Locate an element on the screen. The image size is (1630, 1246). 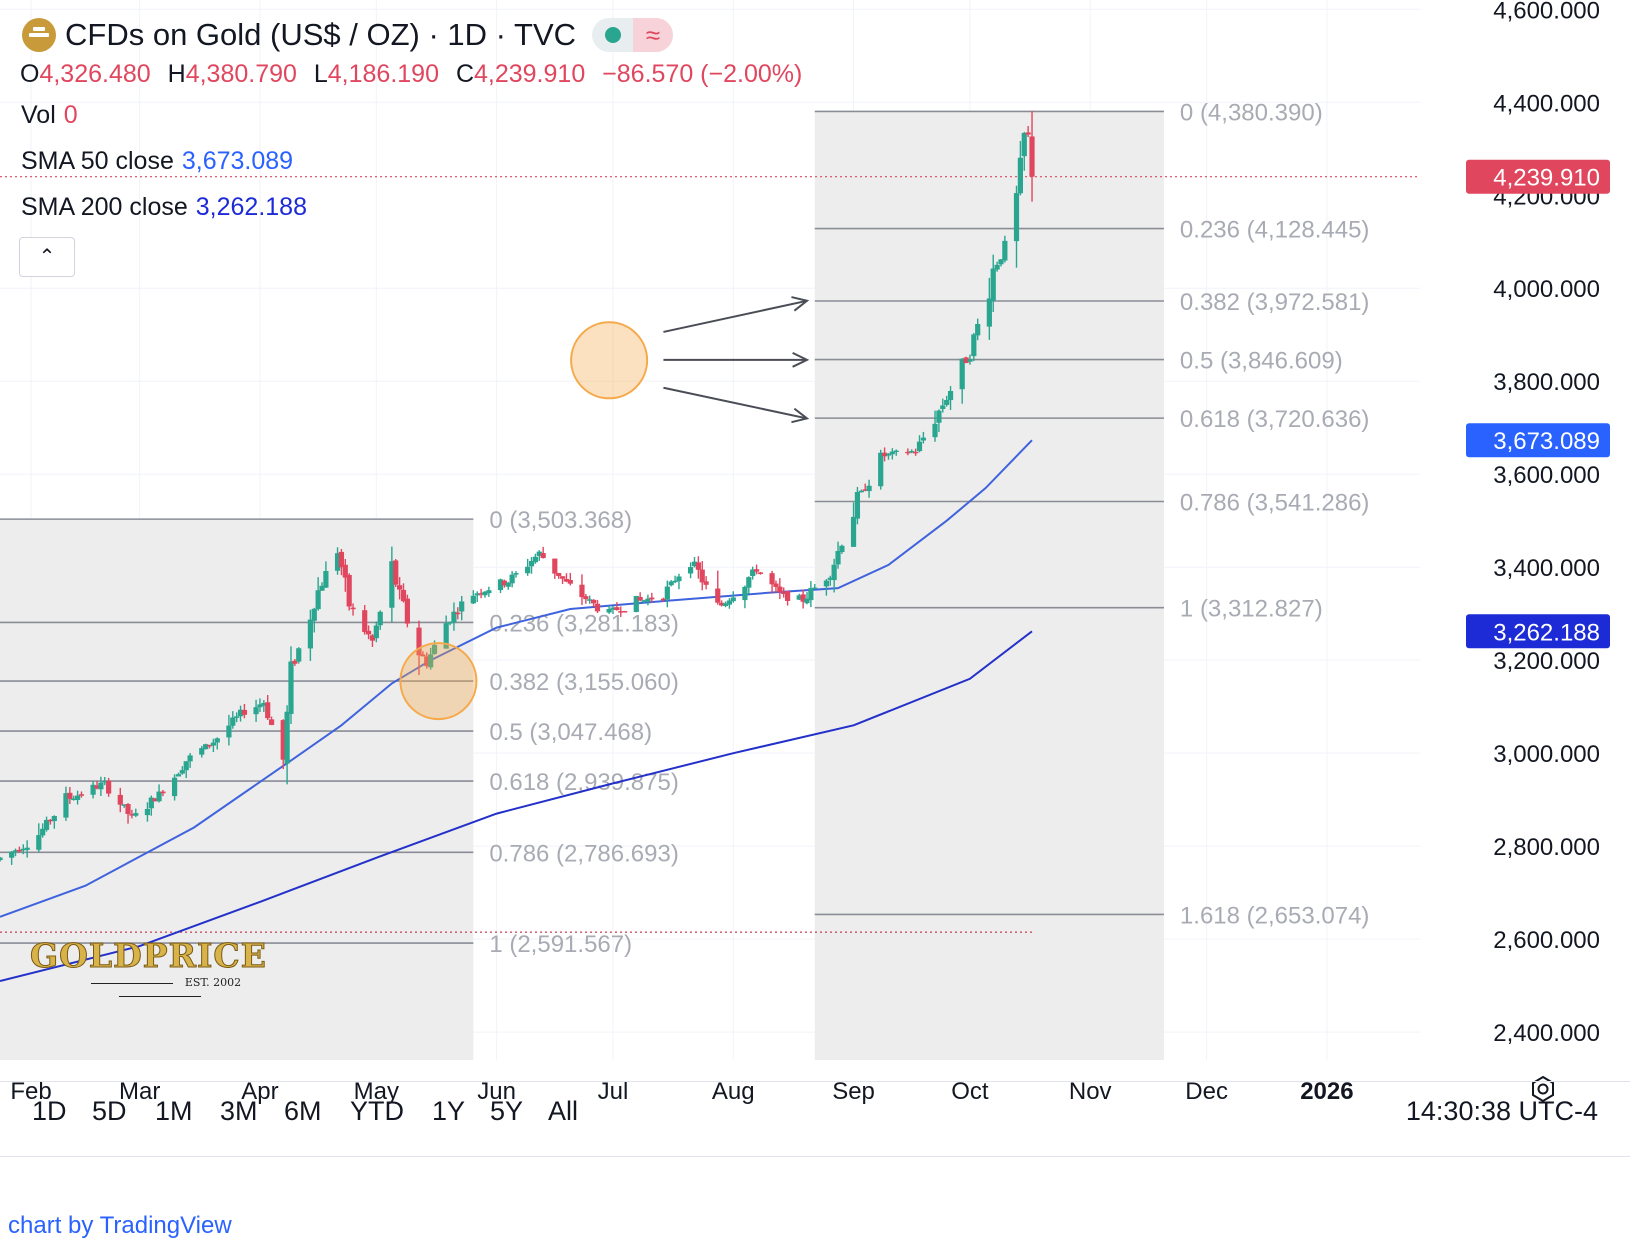
volume-legend: Vol 0 is located at coordinates (49, 115).